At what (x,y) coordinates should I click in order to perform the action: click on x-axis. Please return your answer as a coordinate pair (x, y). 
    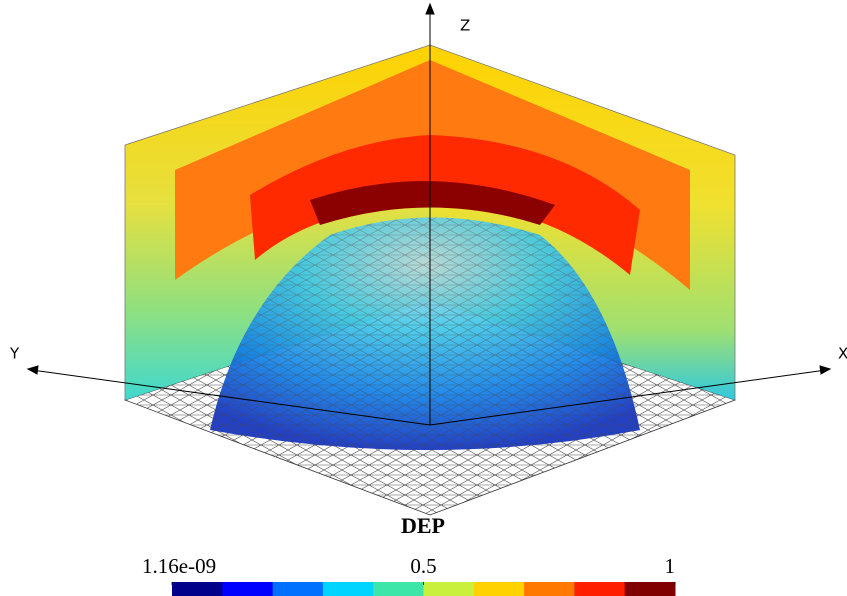
    Looking at the image, I should click on (628, 397).